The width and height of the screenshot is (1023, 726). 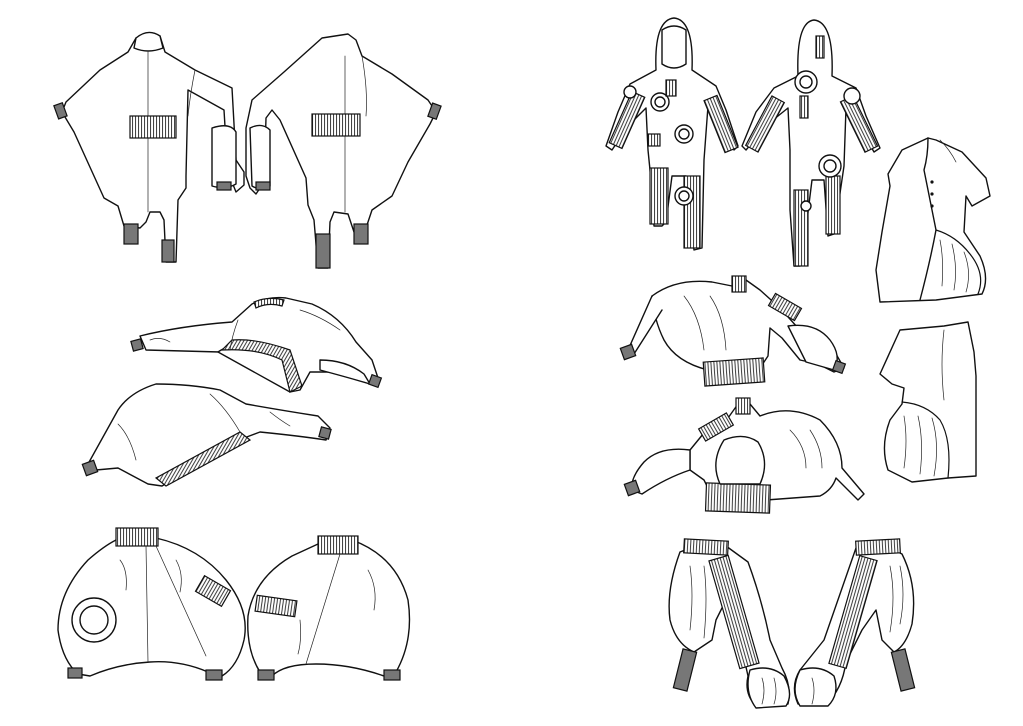 What do you see at coordinates (733, 331) in the screenshot?
I see `balloon-jacket-front-icon` at bounding box center [733, 331].